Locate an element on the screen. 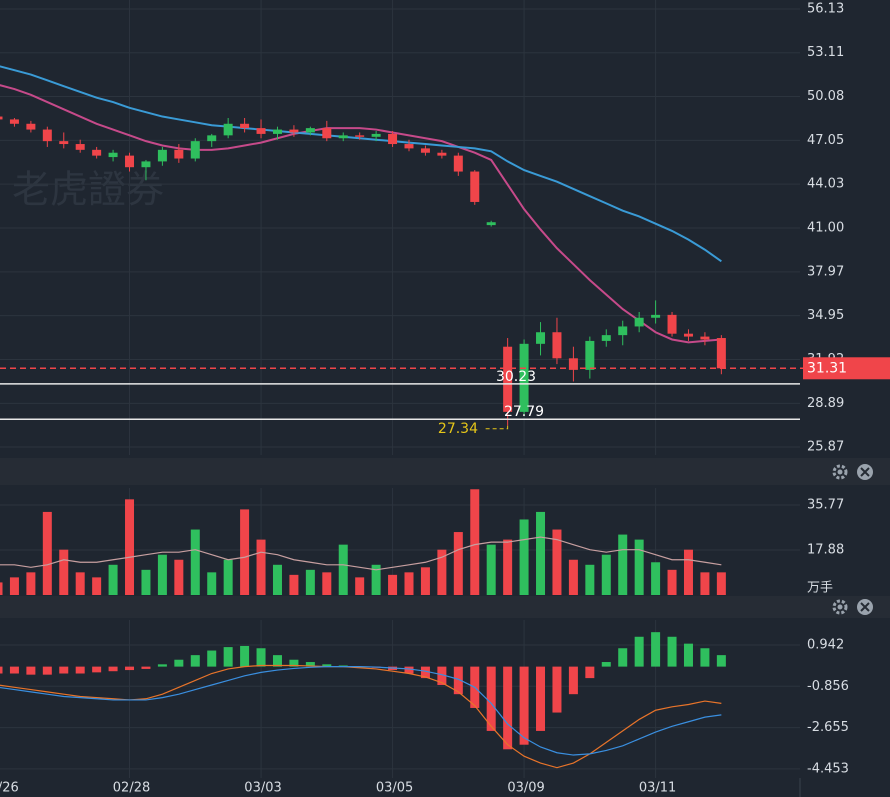 This screenshot has width=890, height=797. x-tick-label: 03/03 is located at coordinates (262, 788).